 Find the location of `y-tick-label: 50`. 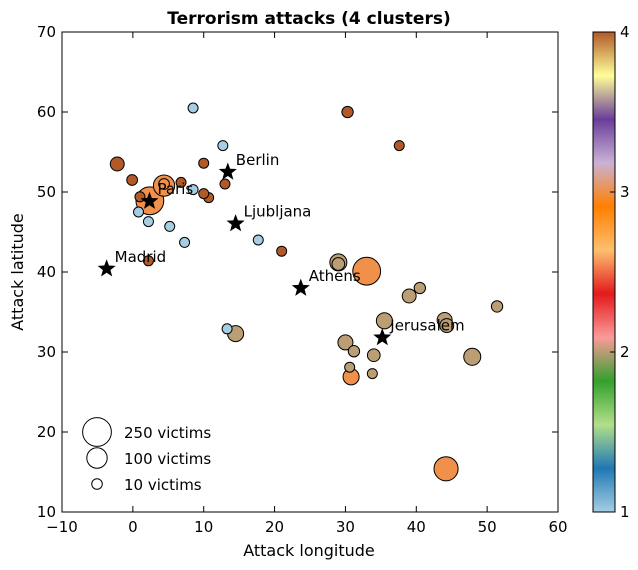

y-tick-label: 50 is located at coordinates (46, 192).